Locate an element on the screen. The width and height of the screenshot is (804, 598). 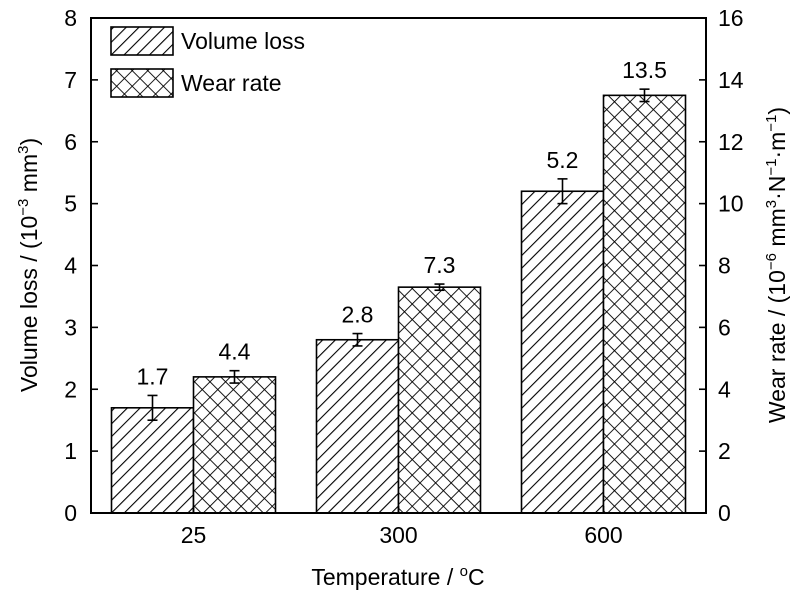
right-tick-label-6: 6 is located at coordinates (724, 327).